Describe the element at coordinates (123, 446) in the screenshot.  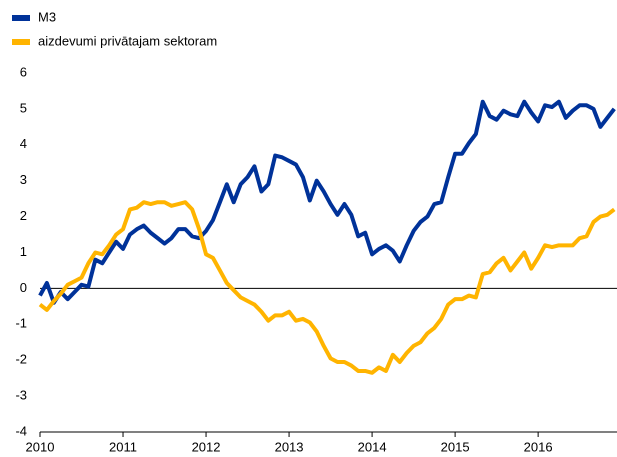
I see `x-tick-label: 2011` at that location.